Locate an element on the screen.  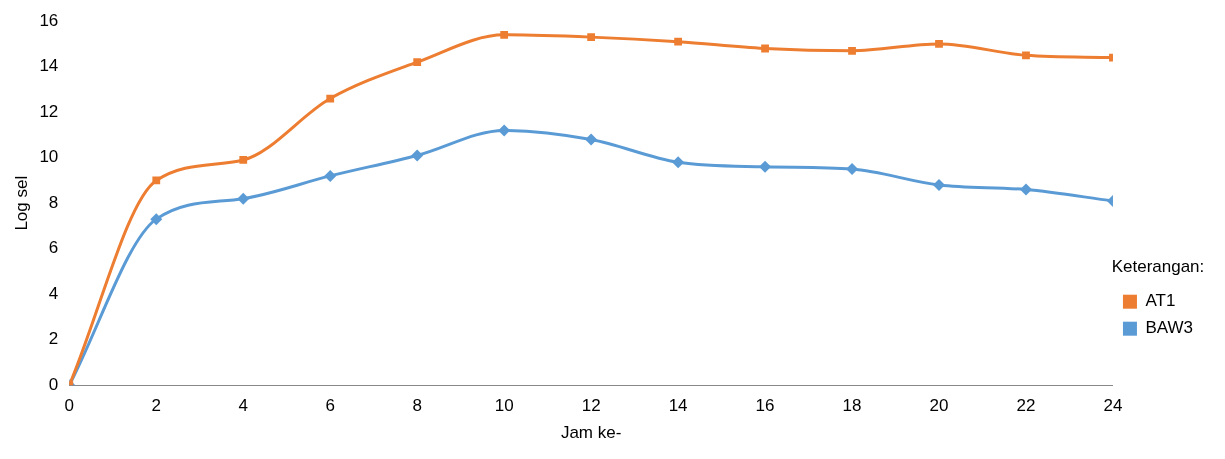
x-tick-label: 16 is located at coordinates (765, 406).